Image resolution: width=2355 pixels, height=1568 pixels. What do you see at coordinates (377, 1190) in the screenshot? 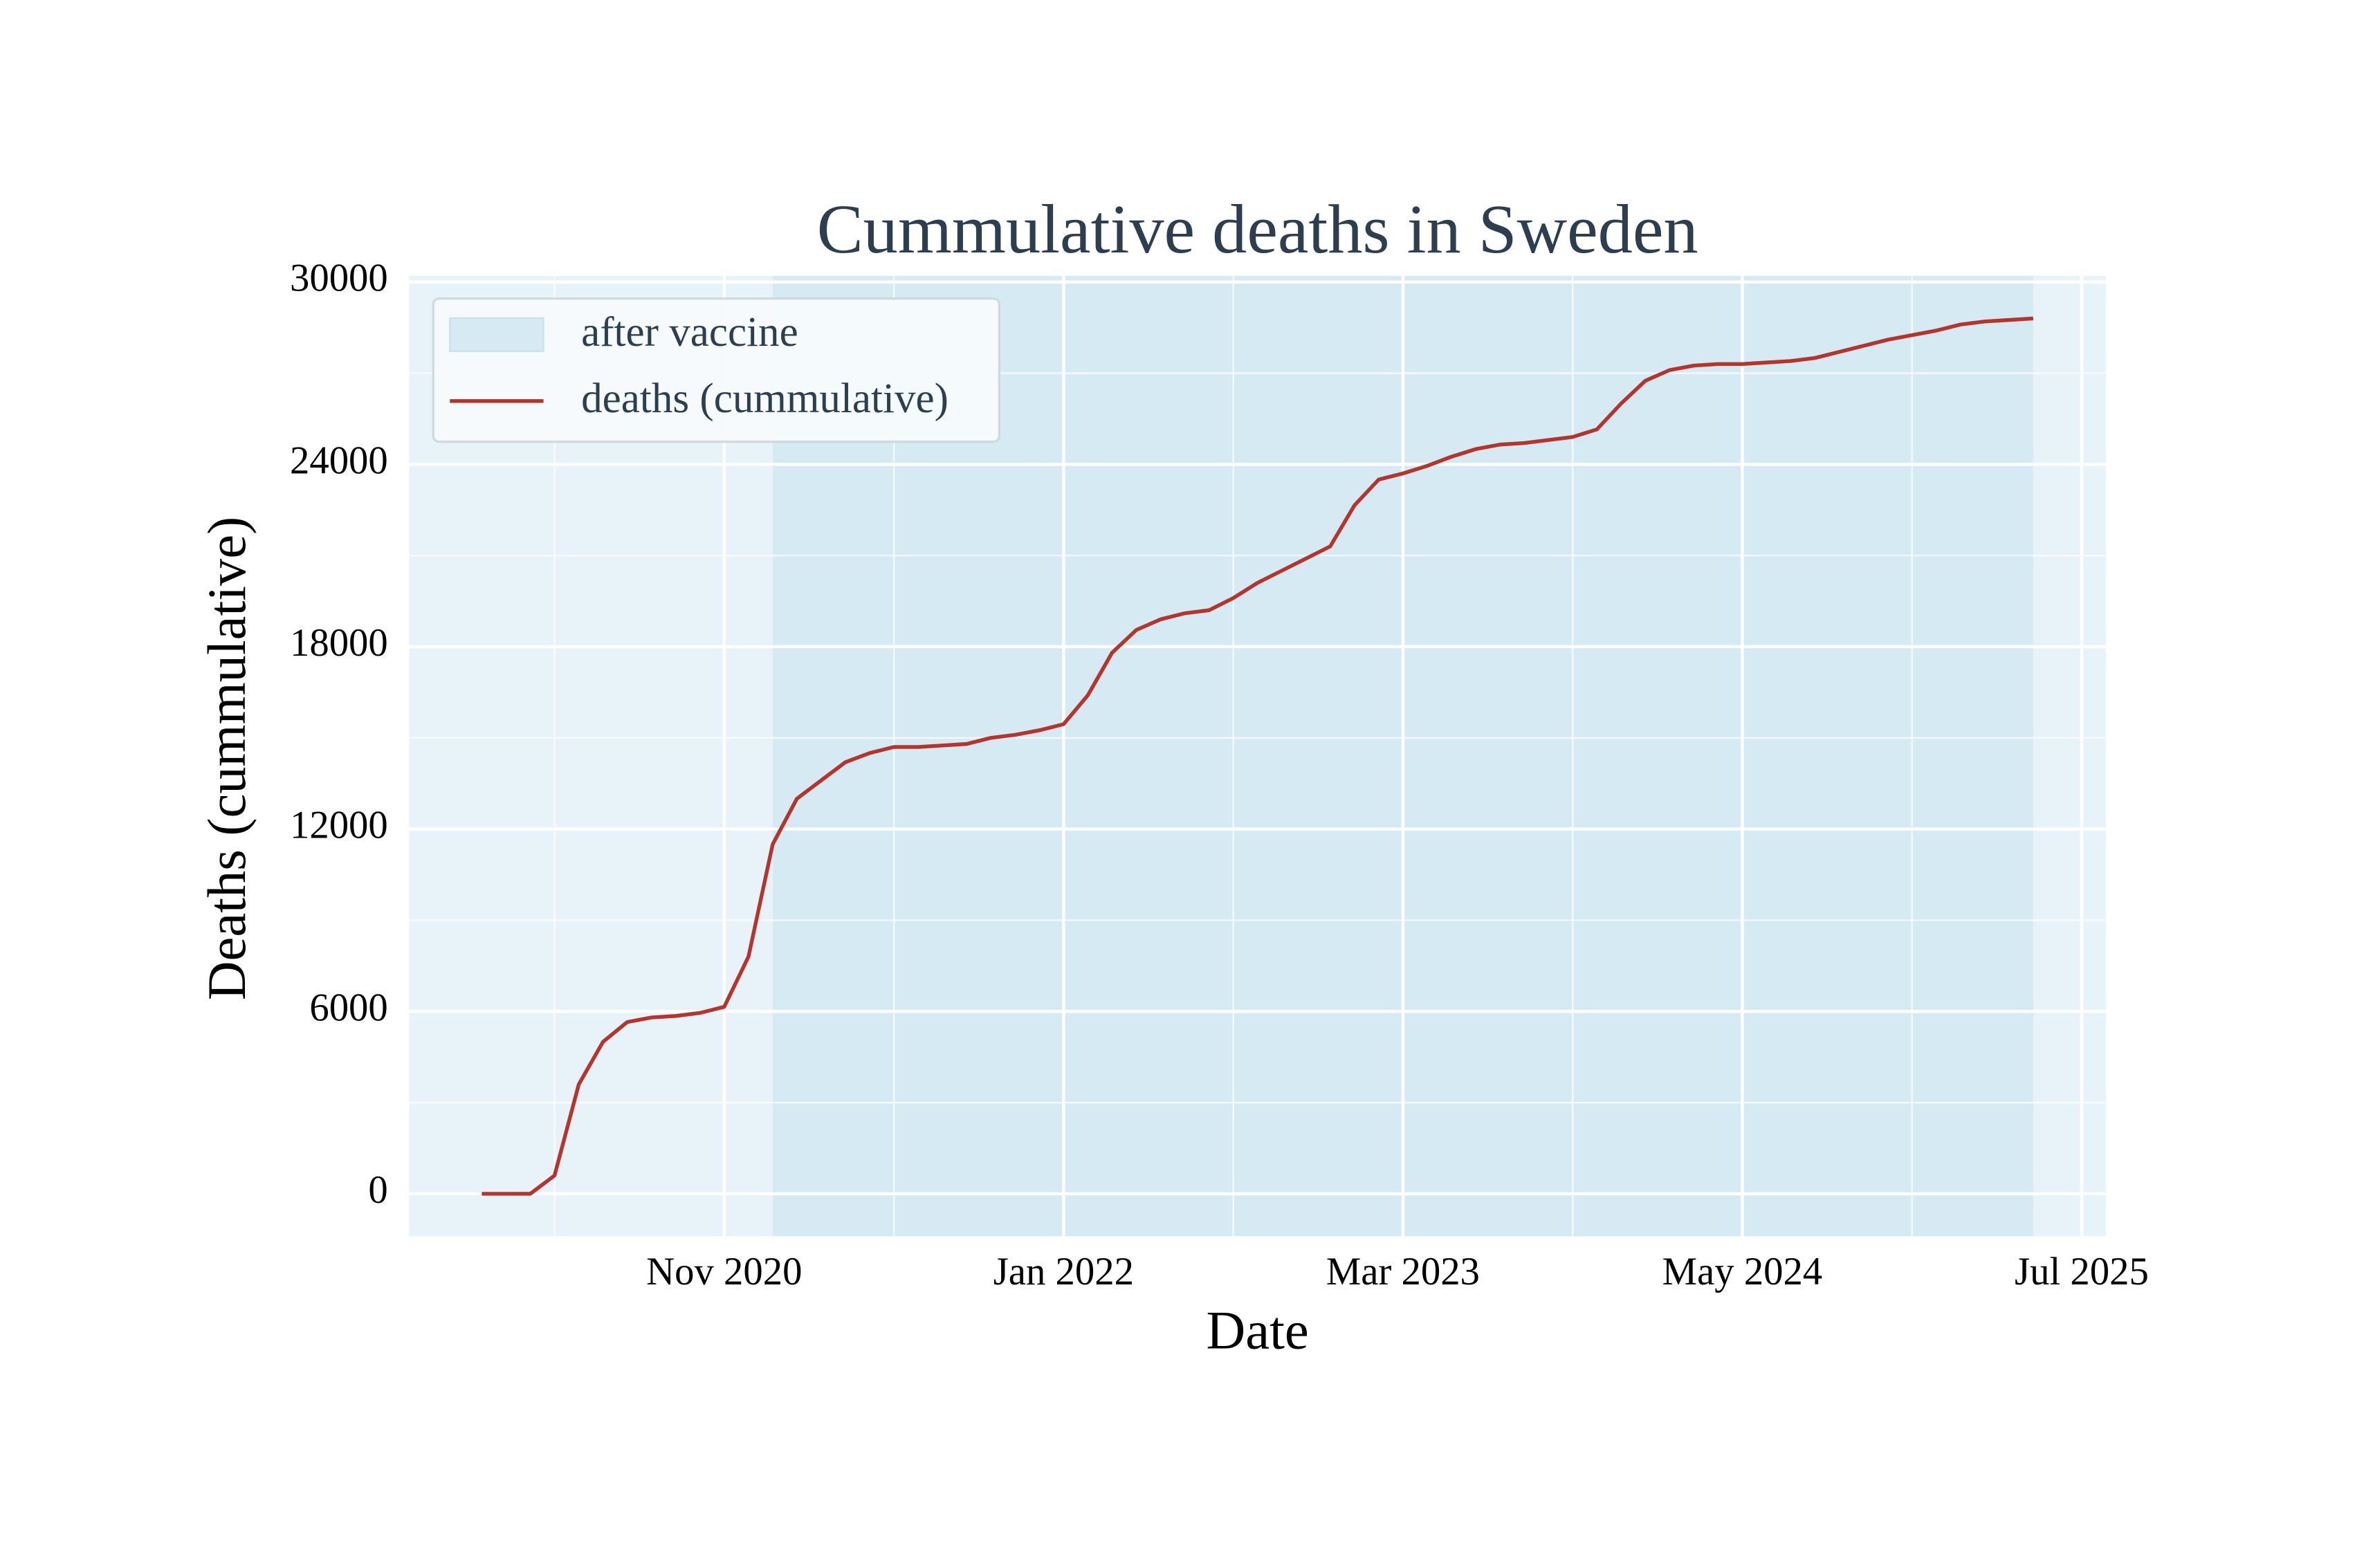
I see `y-tick-label: 0` at bounding box center [377, 1190].